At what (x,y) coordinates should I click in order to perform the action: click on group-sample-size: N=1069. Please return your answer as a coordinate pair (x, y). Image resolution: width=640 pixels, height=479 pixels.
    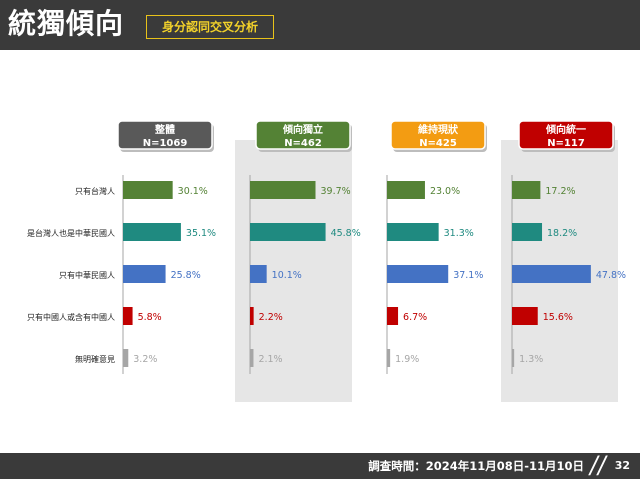
    Looking at the image, I should click on (165, 143).